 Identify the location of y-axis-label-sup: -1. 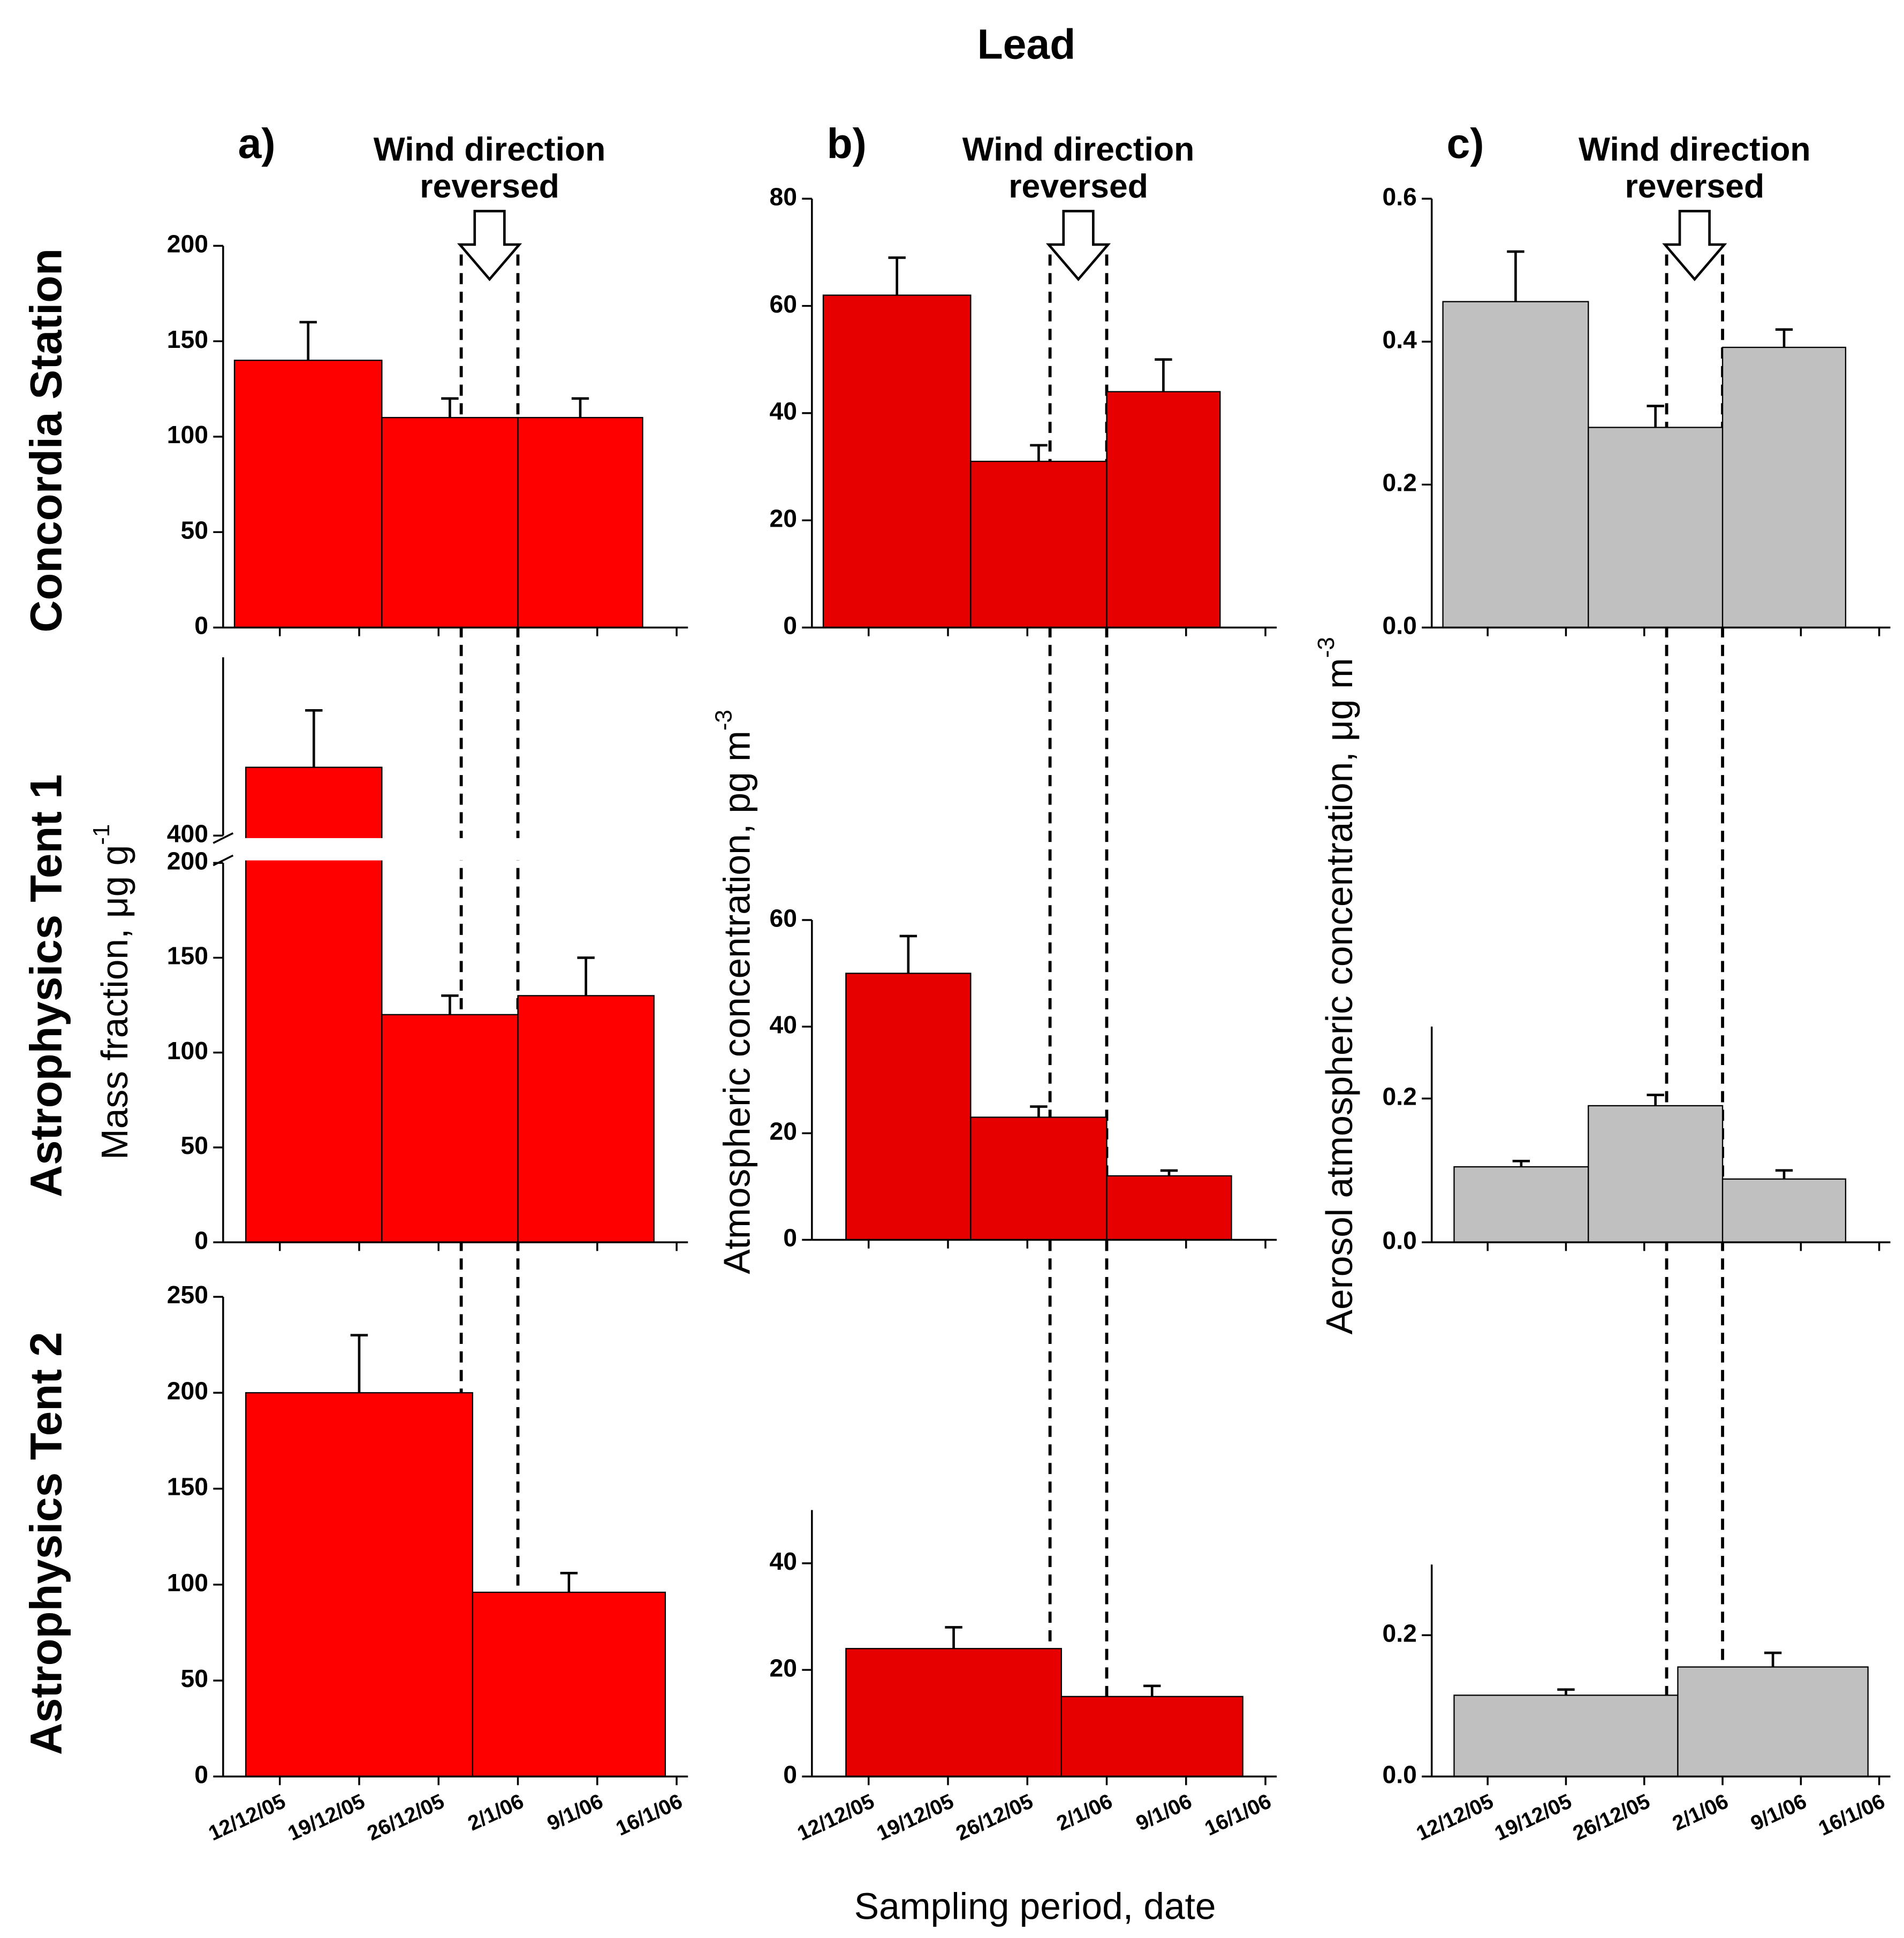
(102, 834).